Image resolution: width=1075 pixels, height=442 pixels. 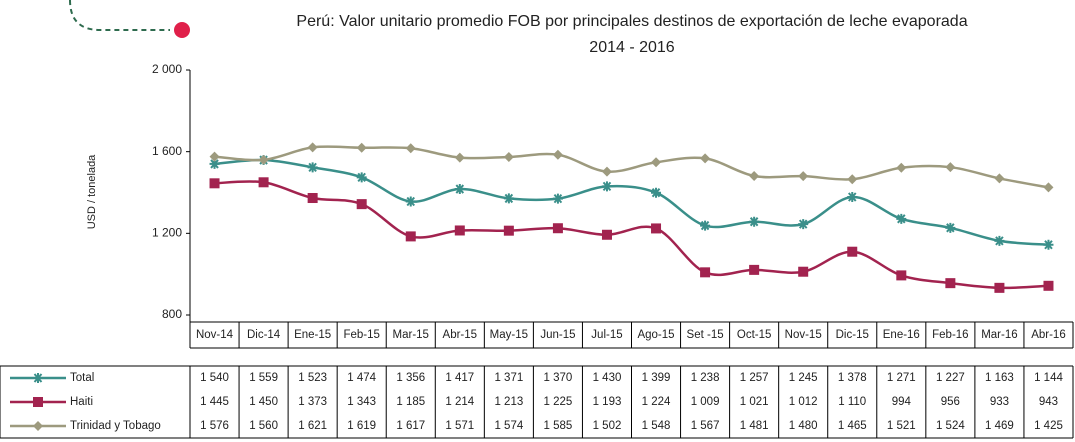 What do you see at coordinates (508, 378) in the screenshot?
I see `table-cell: 1 371` at bounding box center [508, 378].